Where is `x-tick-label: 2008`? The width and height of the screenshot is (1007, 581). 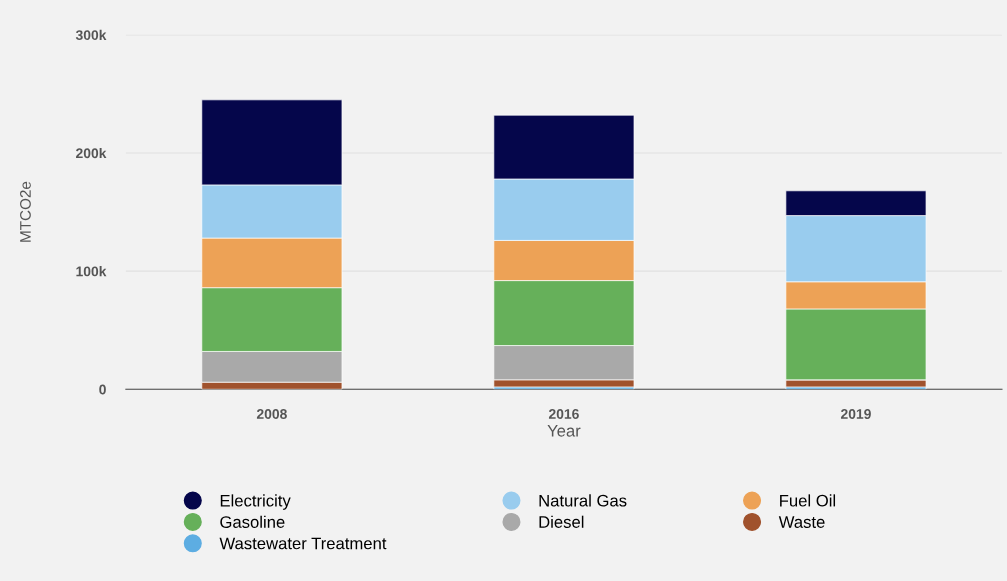 x-tick-label: 2008 is located at coordinates (271, 414).